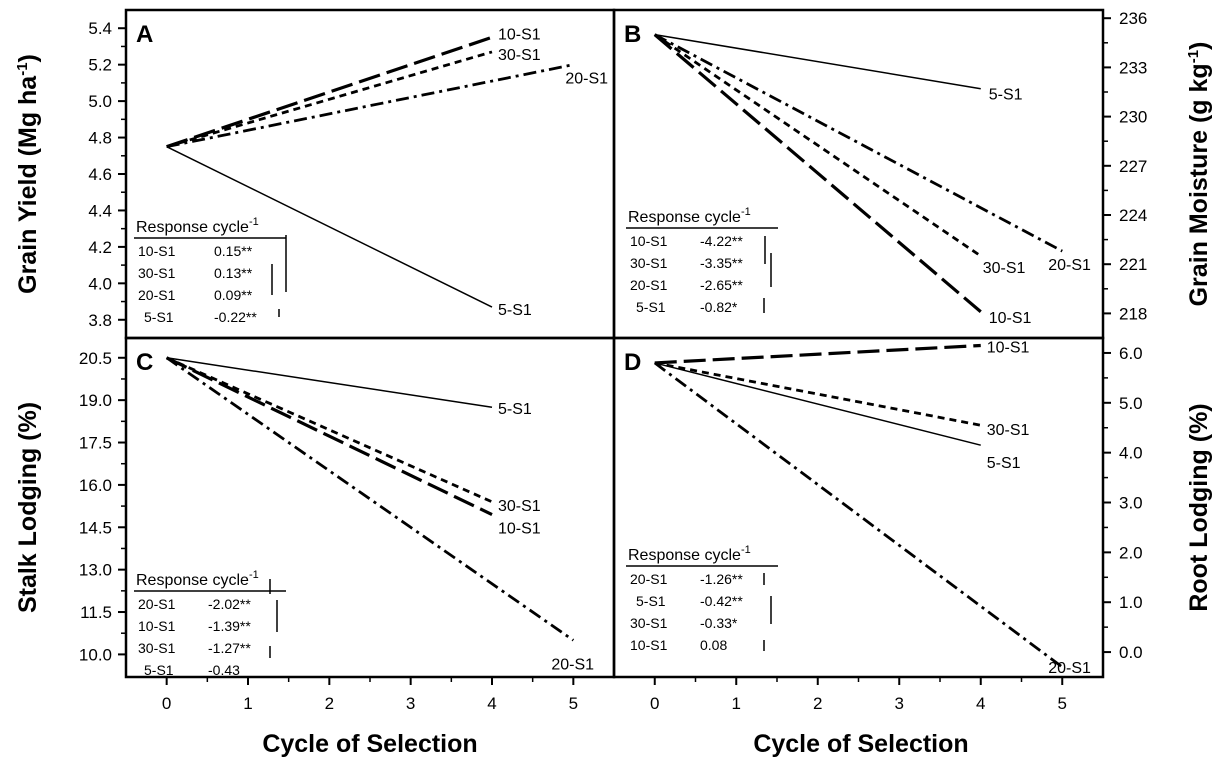 The image size is (1223, 757). I want to click on response-row-value: 0.09**, so click(233, 295).